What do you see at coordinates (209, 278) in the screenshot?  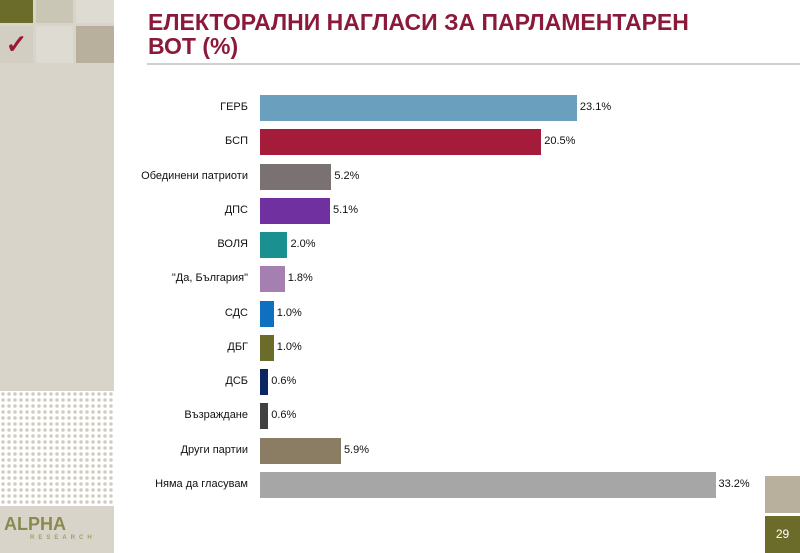 I see `category-label: "Да, България"` at bounding box center [209, 278].